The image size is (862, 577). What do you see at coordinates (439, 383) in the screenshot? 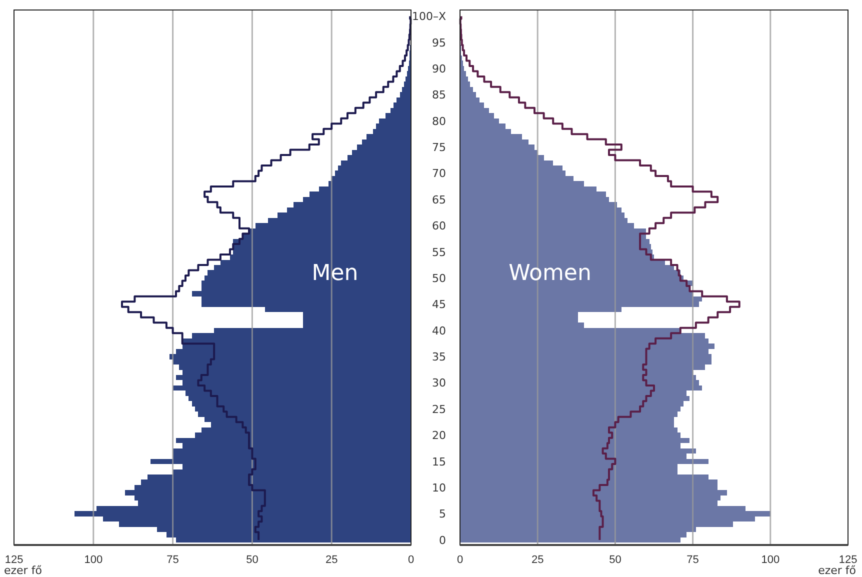
I see `y-tick-label: 30` at bounding box center [439, 383].